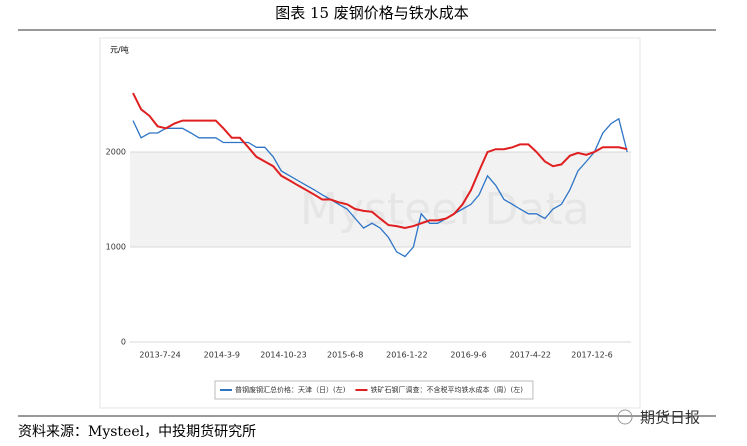 This screenshot has width=747, height=446. What do you see at coordinates (468, 355) in the screenshot?
I see `x-tick-label: 2016-9-6` at bounding box center [468, 355].